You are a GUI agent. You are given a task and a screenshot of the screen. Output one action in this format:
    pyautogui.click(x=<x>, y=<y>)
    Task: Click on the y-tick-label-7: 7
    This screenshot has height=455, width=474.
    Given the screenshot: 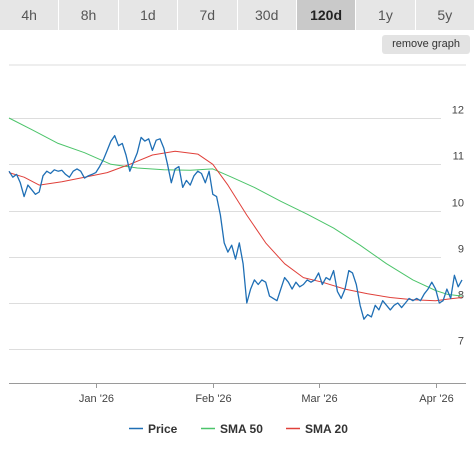 What is the action you would take?
    pyautogui.click(x=461, y=342)
    